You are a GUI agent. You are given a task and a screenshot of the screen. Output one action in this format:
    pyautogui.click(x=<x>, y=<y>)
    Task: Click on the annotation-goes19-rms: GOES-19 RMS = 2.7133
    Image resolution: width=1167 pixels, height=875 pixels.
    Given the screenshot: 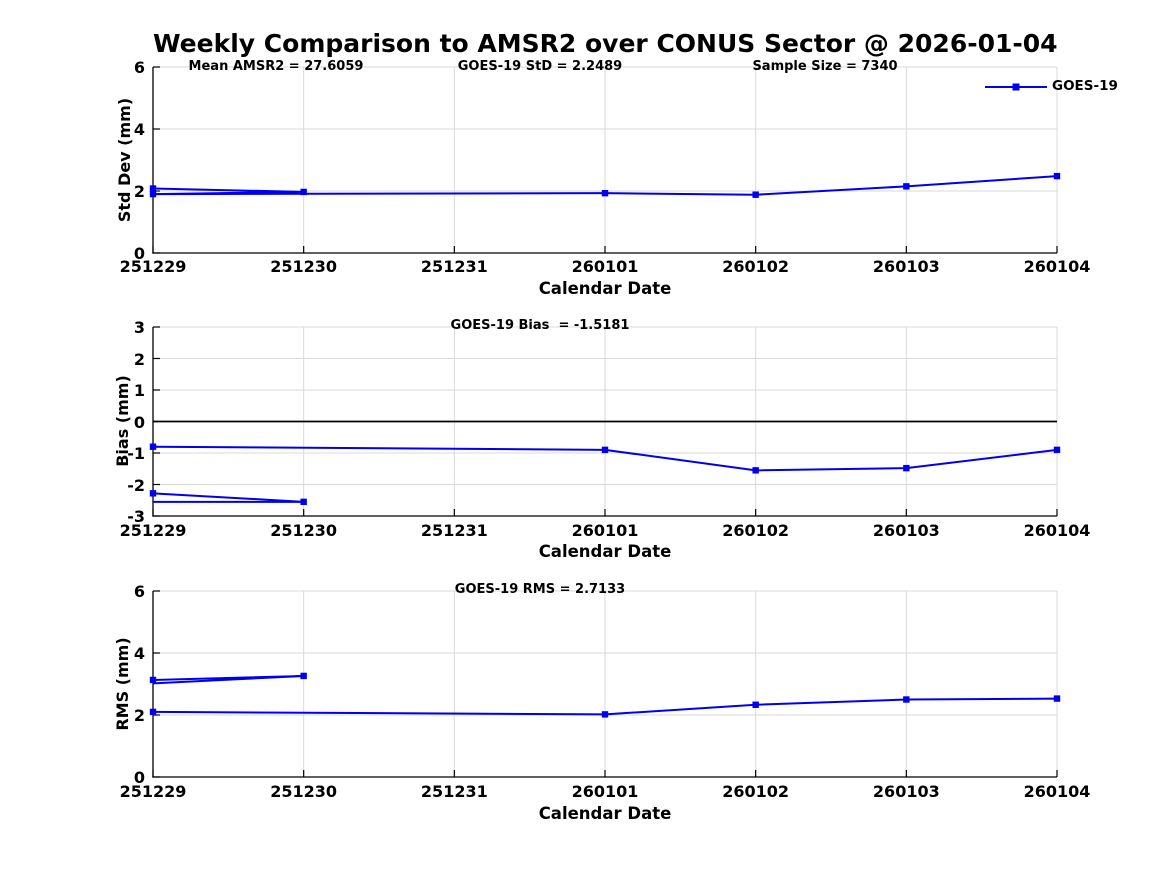 What is the action you would take?
    pyautogui.click(x=540, y=589)
    